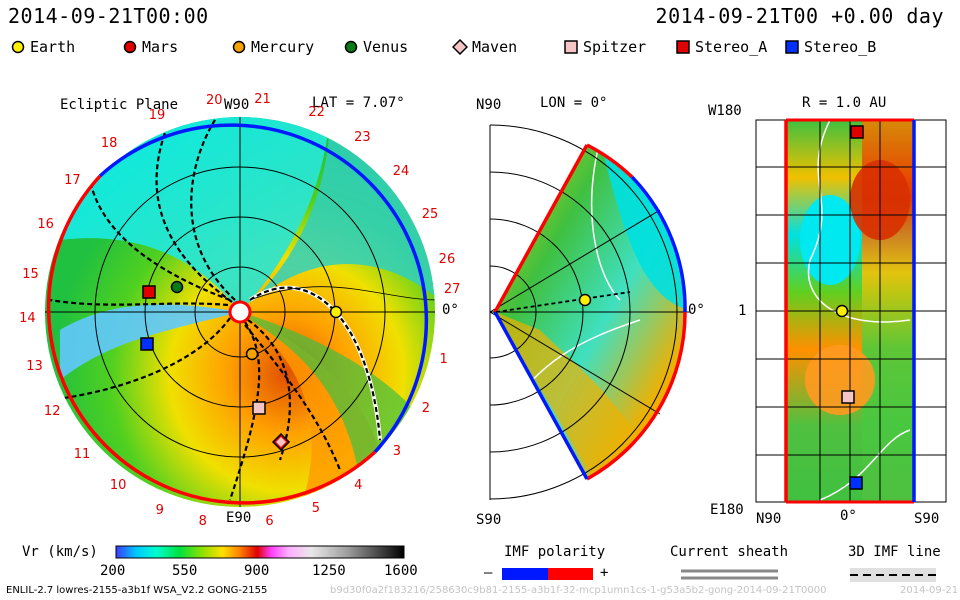 The width and height of the screenshot is (960, 600). Describe the element at coordinates (452, 289) in the screenshot. I see `carrington-tick-label: 27` at that location.